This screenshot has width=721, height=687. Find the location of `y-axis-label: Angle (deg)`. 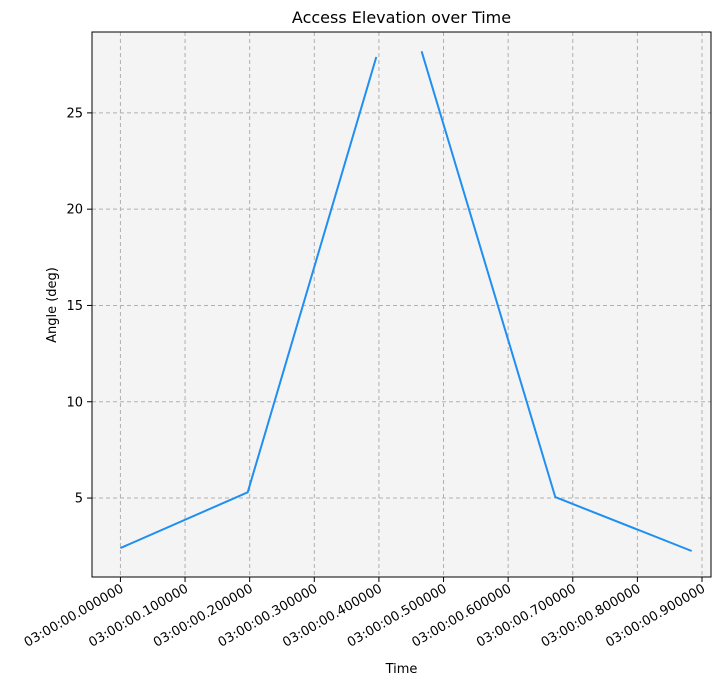

y-axis-label: Angle (deg) is located at coordinates (52, 305).